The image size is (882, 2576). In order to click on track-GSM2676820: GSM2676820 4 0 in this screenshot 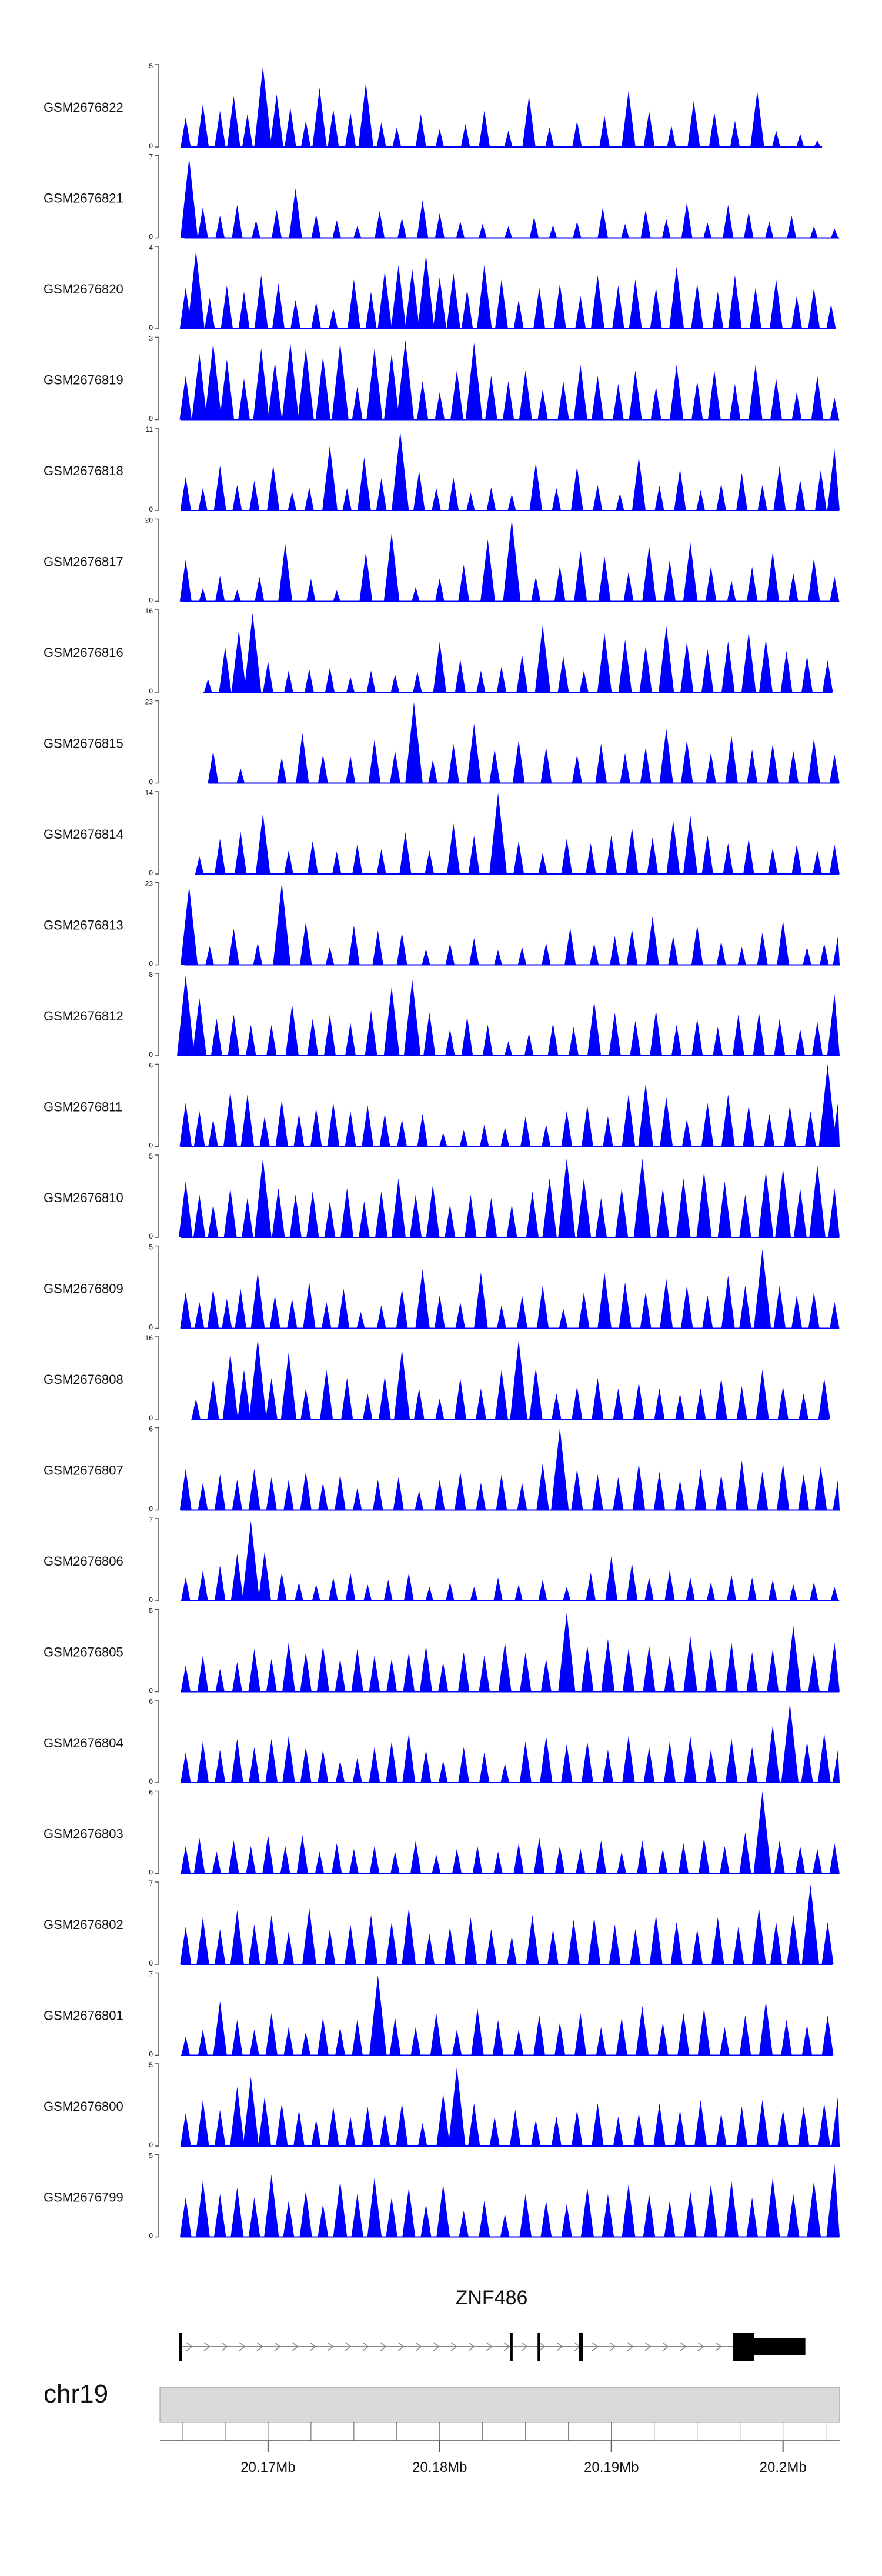, I will do `click(440, 287)`.